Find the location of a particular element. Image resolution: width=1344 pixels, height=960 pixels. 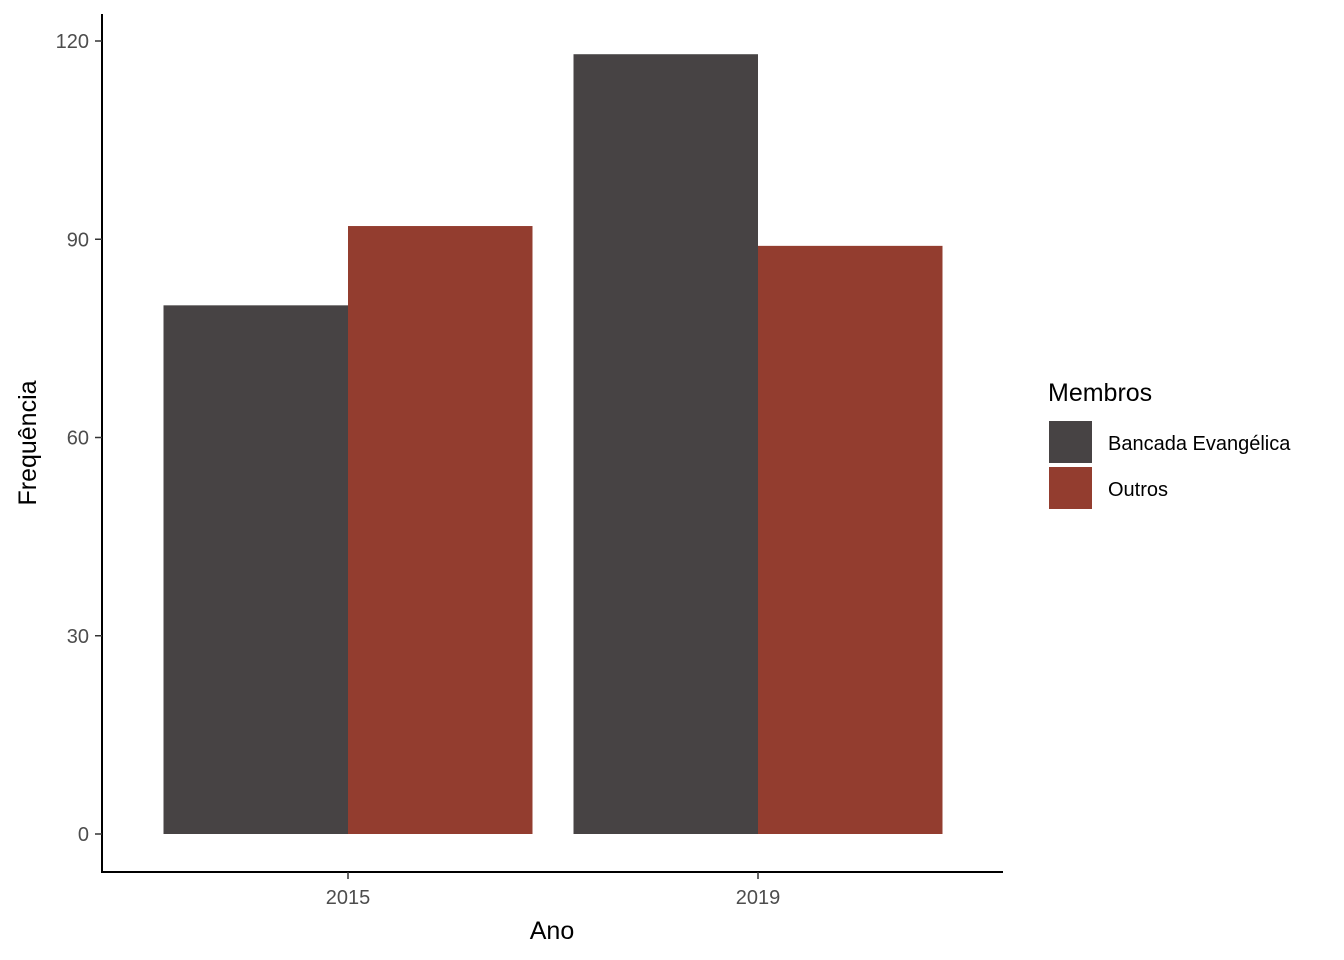

x-ticks-group: 2015 2019 is located at coordinates (553, 890).